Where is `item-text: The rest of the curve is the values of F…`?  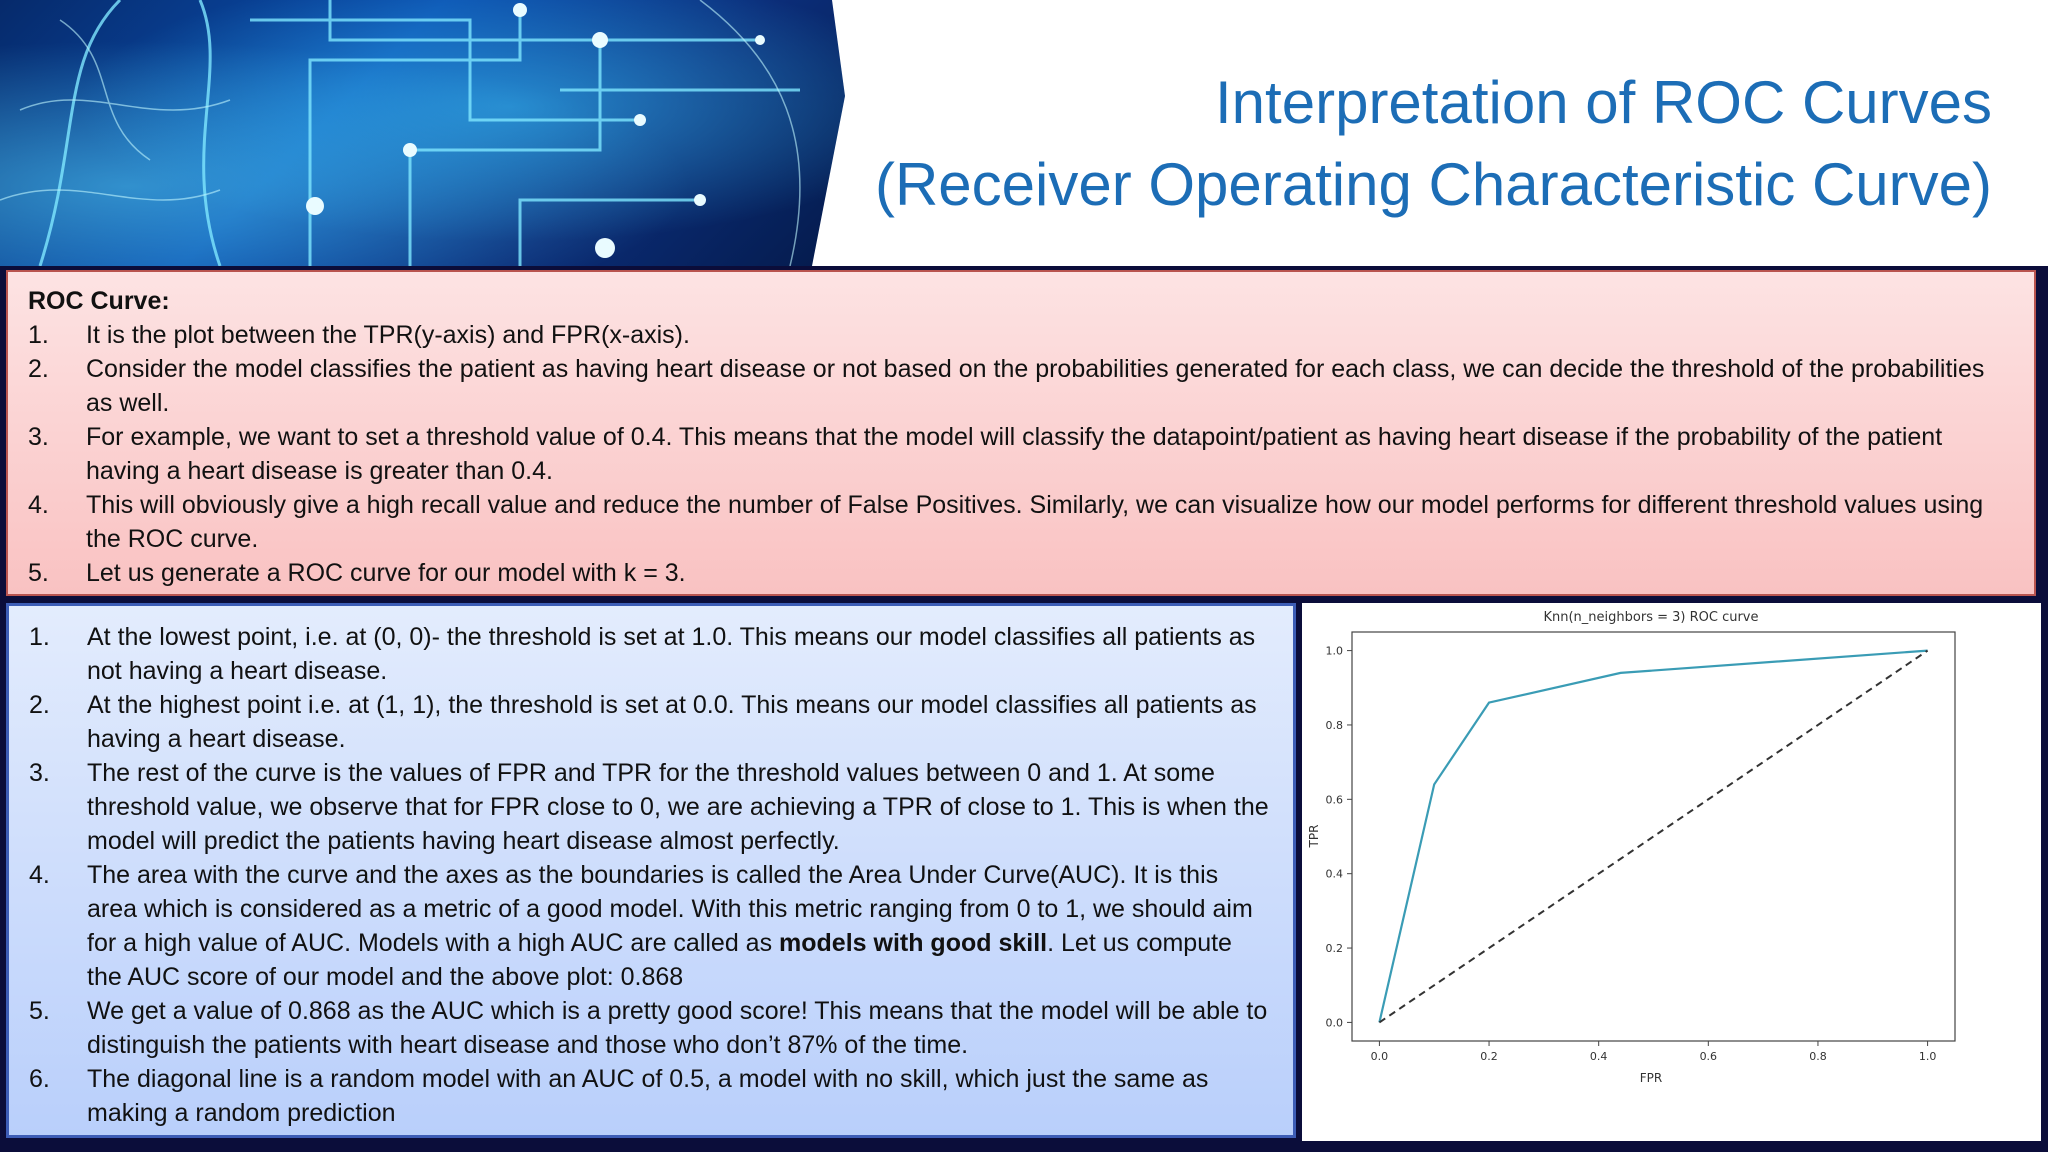
item-text: The rest of the curve is the values of F… is located at coordinates (678, 807).